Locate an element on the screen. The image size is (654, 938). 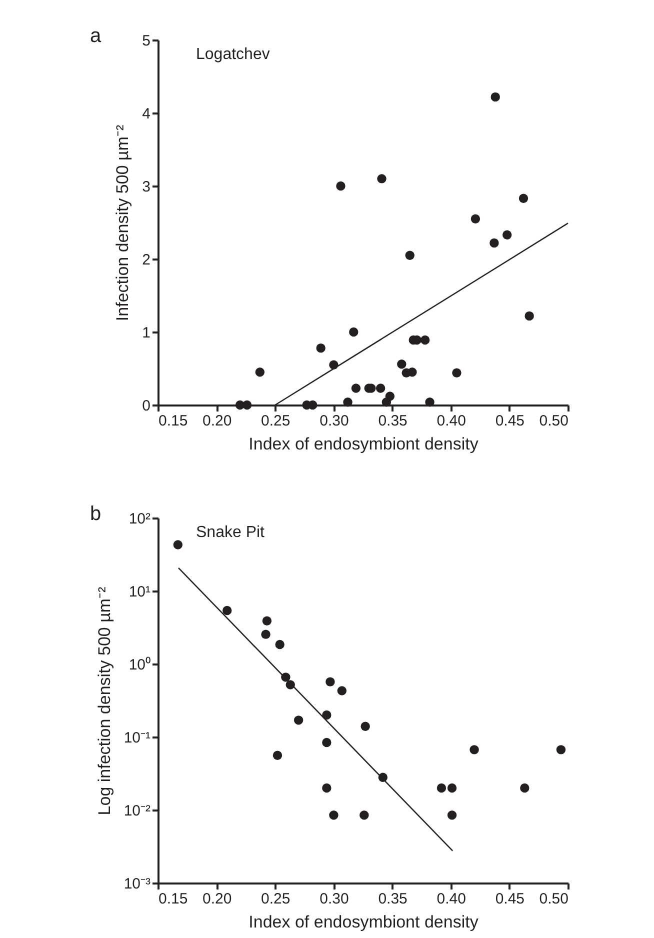
y-axis-title: Infection density 500 µm⁻² is located at coordinates (122, 223).